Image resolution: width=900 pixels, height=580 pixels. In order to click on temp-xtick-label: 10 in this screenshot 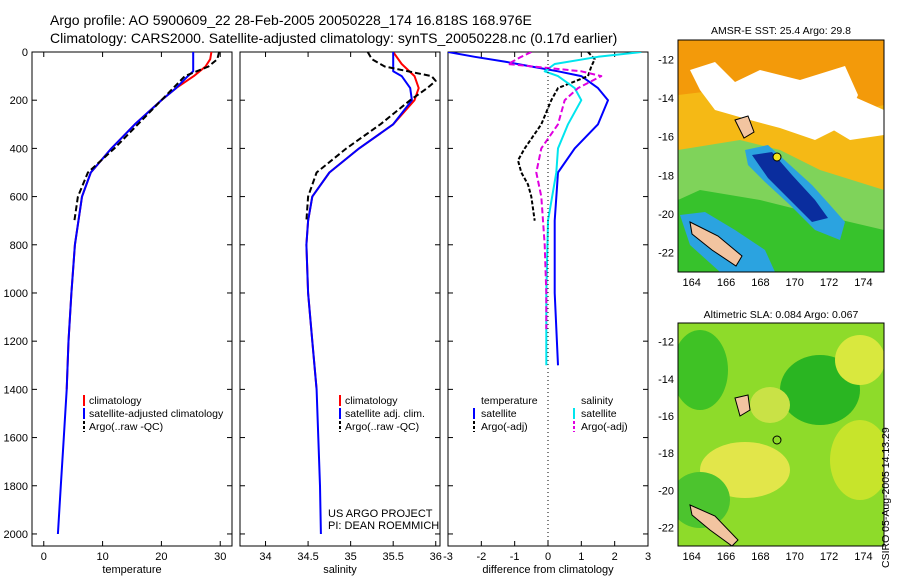, I will do `click(102, 557)`.